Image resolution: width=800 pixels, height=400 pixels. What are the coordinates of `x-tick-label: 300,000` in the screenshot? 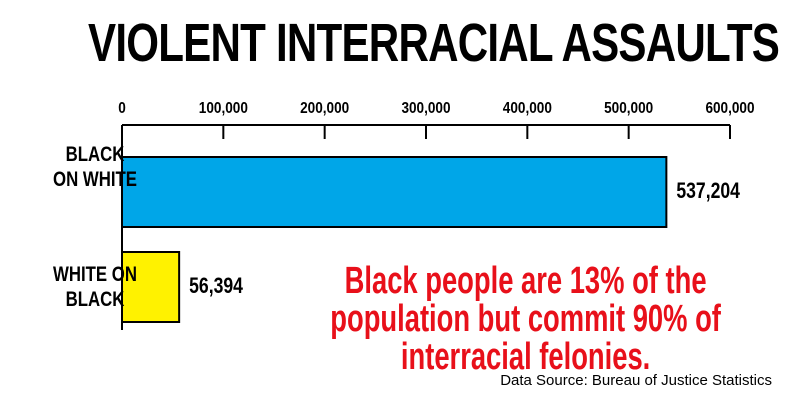 It's located at (425, 108).